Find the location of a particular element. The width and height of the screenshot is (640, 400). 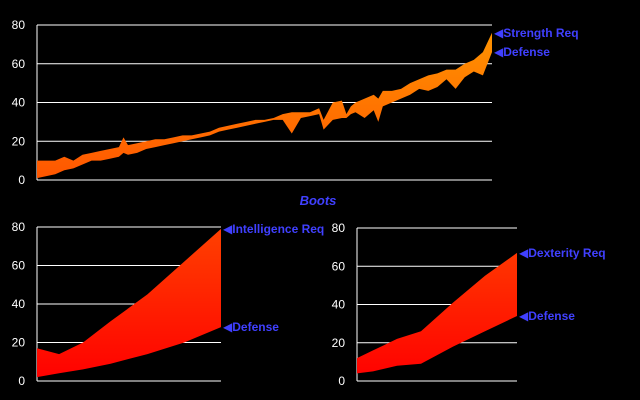

bottom-left-chart-y-ticks: 0 20 40 60 80 is located at coordinates (19, 304).